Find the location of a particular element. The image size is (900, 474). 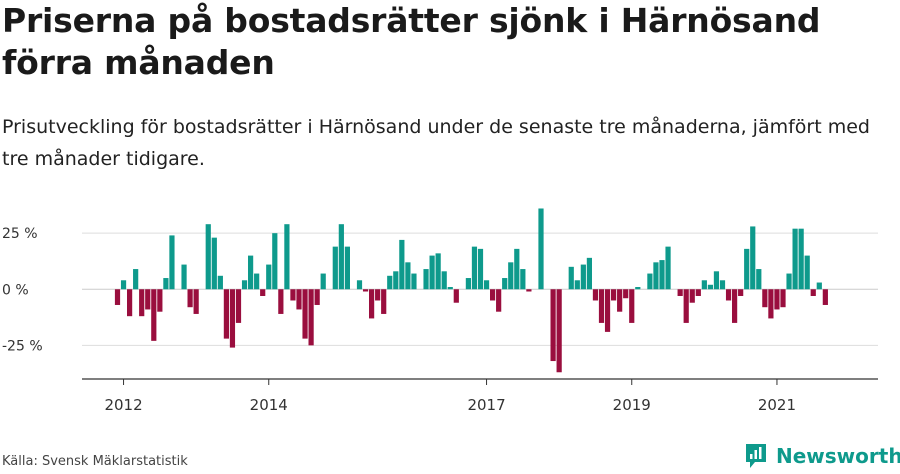

y-tick-label: 25 % is located at coordinates (20, 234).